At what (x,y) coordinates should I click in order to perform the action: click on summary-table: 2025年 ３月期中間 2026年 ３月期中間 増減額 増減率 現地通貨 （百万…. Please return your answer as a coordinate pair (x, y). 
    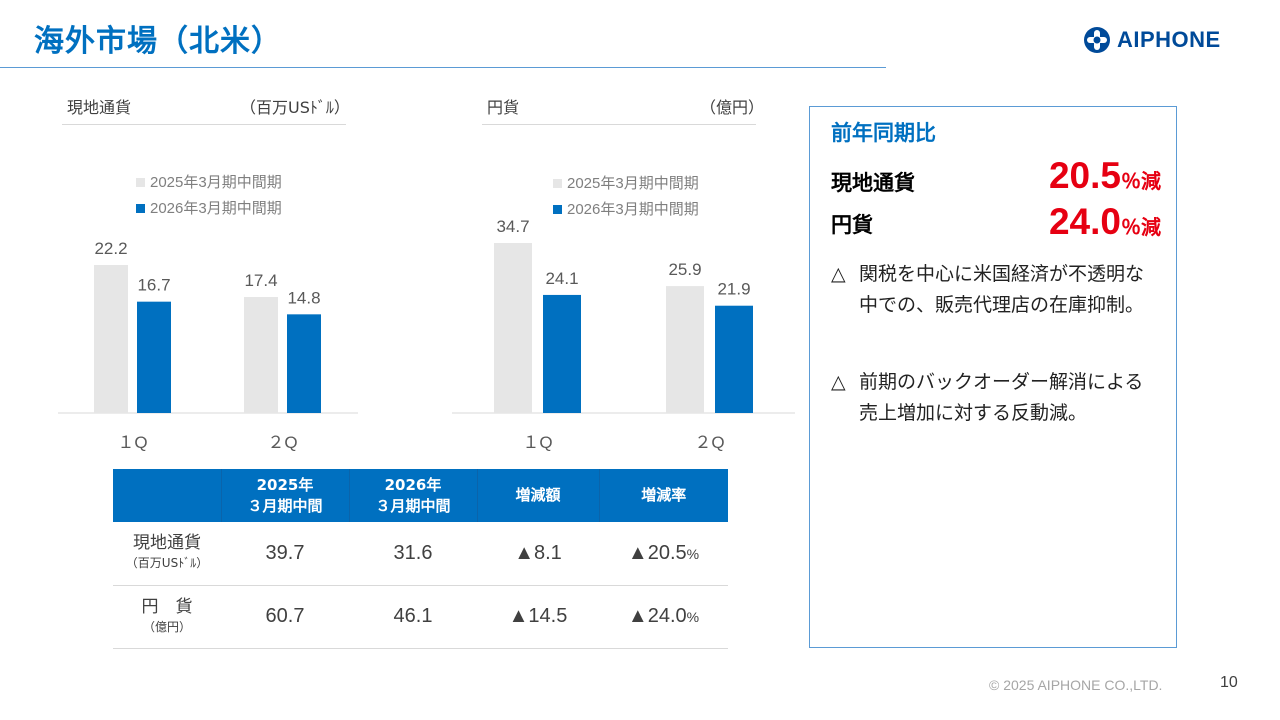
    Looking at the image, I should click on (420, 559).